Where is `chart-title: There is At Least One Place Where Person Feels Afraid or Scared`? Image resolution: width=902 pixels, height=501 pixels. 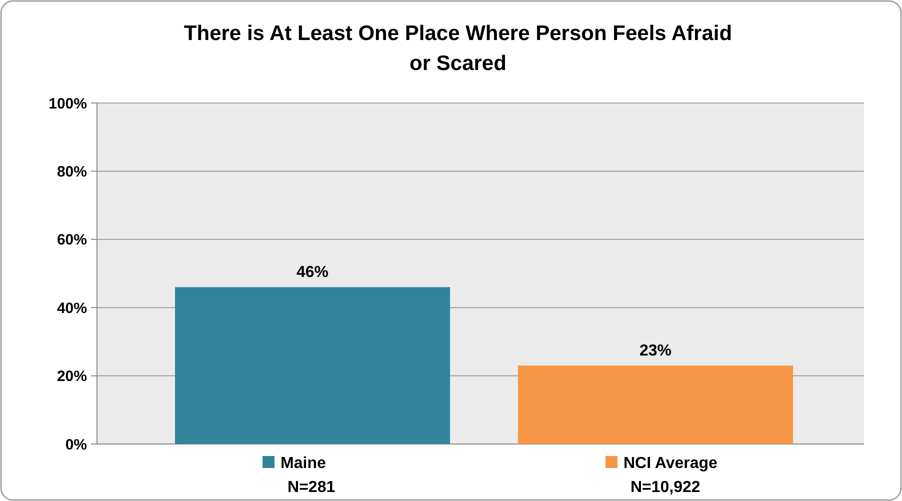 chart-title: There is At Least One Place Where Person Feels Afraid or Scared is located at coordinates (458, 48).